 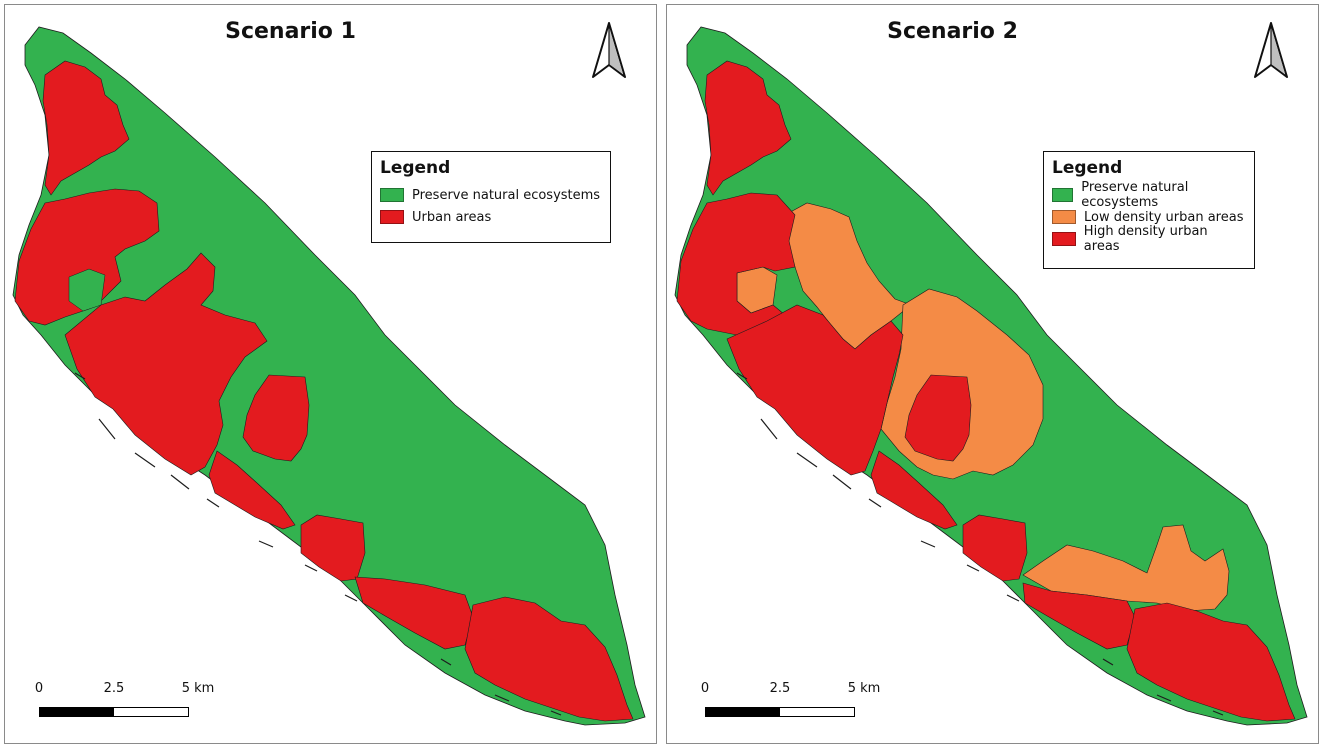 I want to click on map-title: Scenario 2, so click(x=952, y=31).